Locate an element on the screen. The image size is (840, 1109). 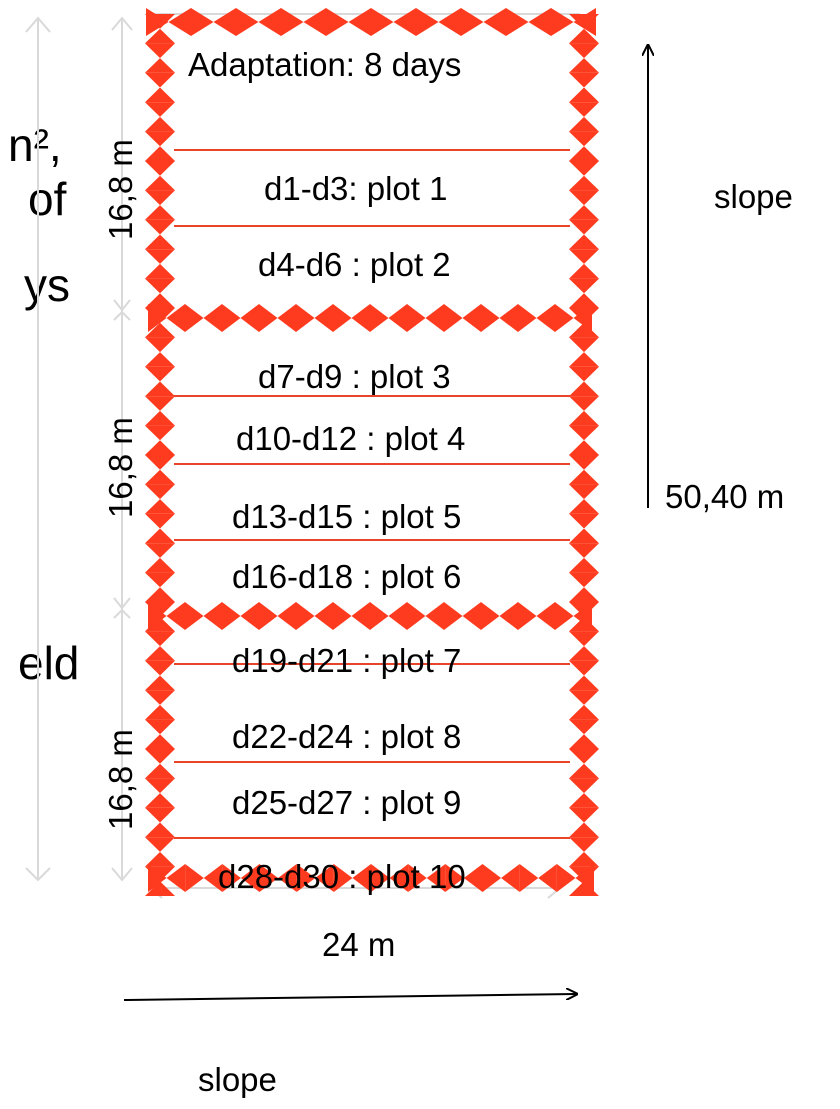
plot-label-10: d28-d30 : plot 10 is located at coordinates (342, 876).